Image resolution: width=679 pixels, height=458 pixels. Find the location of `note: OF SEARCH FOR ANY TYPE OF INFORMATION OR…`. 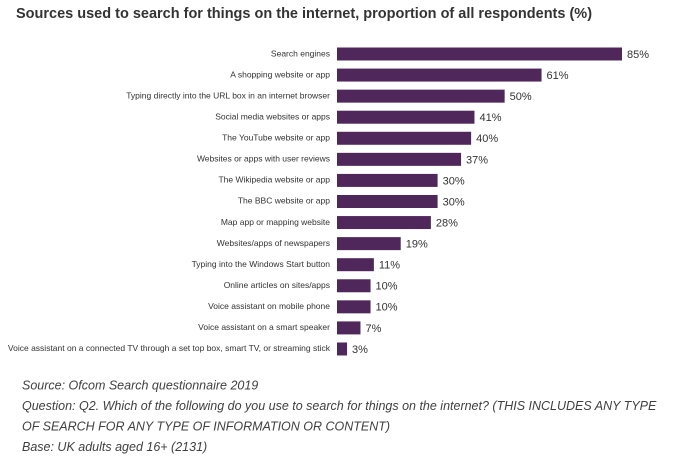

note: OF SEARCH FOR ANY TYPE OF INFORMATION OR… is located at coordinates (206, 426).